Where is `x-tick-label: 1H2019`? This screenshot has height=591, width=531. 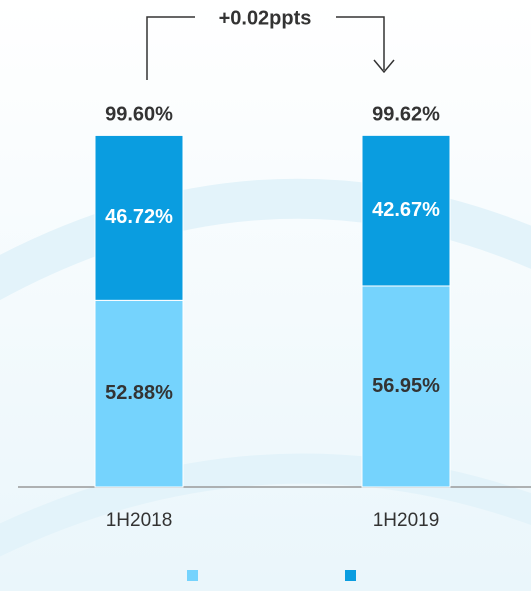
x-tick-label: 1H2019 is located at coordinates (406, 520).